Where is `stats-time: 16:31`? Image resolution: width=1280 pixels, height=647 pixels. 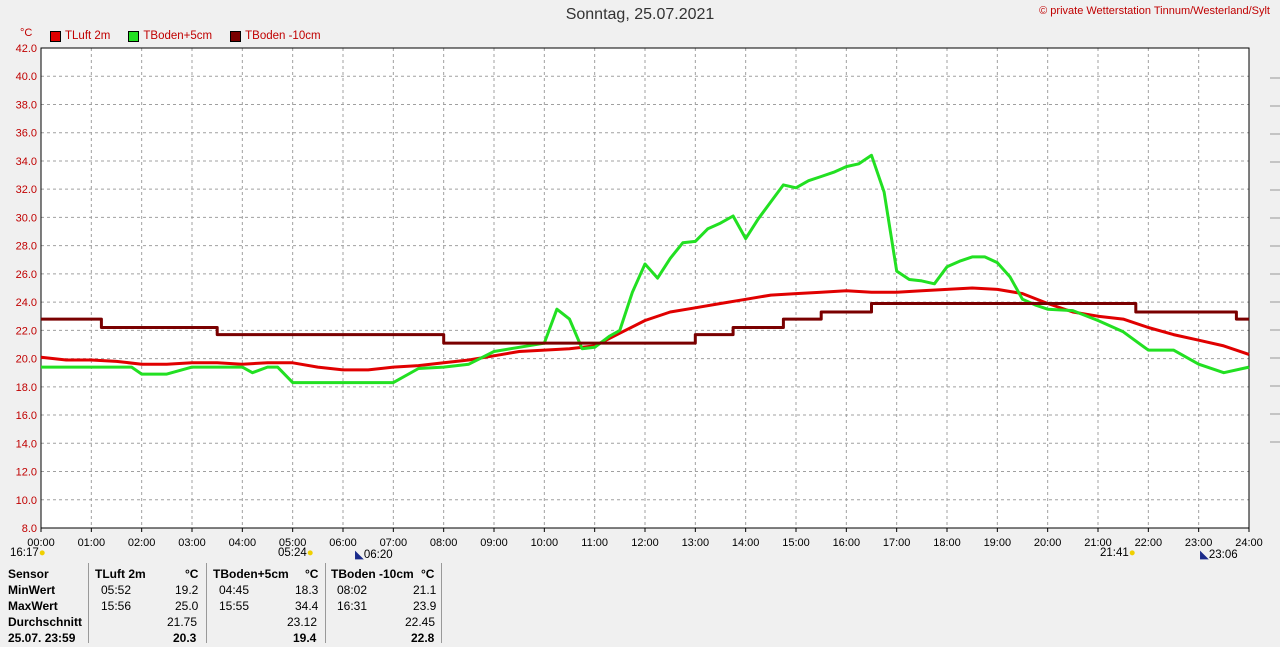 stats-time: 16:31 is located at coordinates (352, 606).